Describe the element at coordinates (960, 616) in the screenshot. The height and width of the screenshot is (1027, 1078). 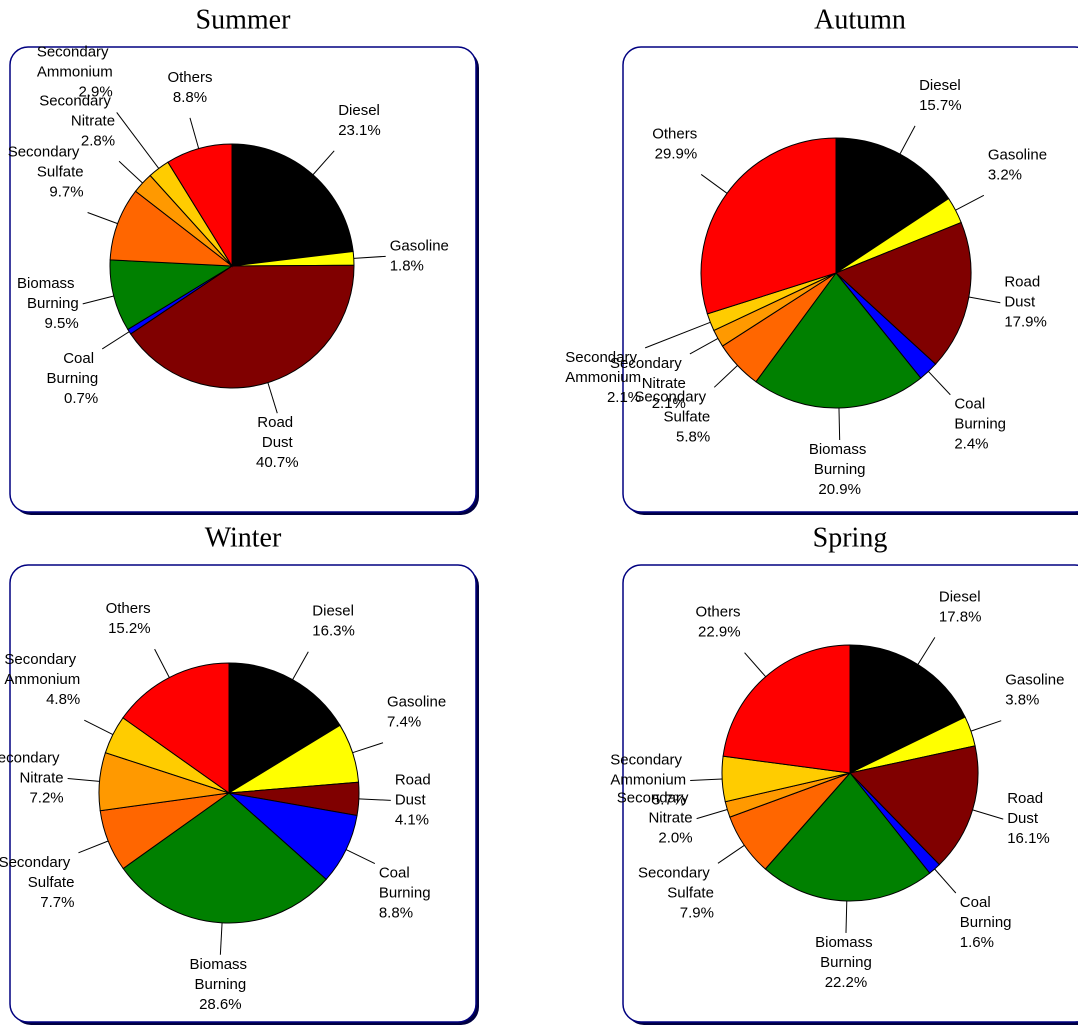
I see `value-label: 17.8%` at that location.